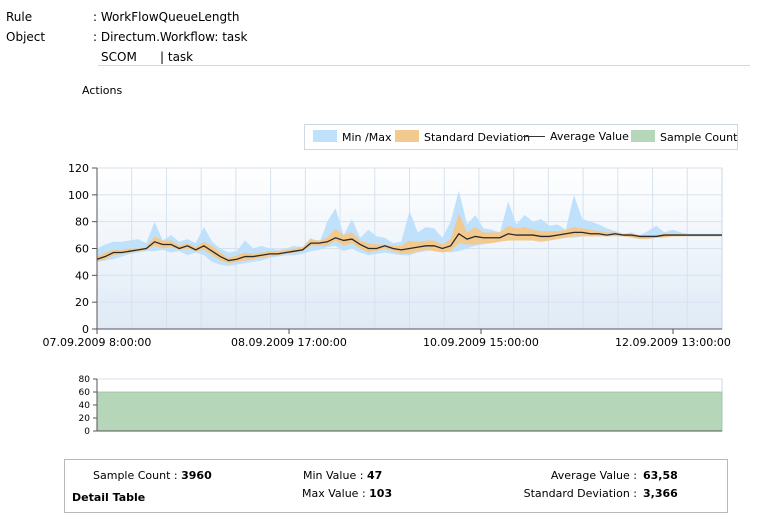 The width and height of the screenshot is (763, 526). I want to click on sample-count-value: 3960, so click(196, 475).